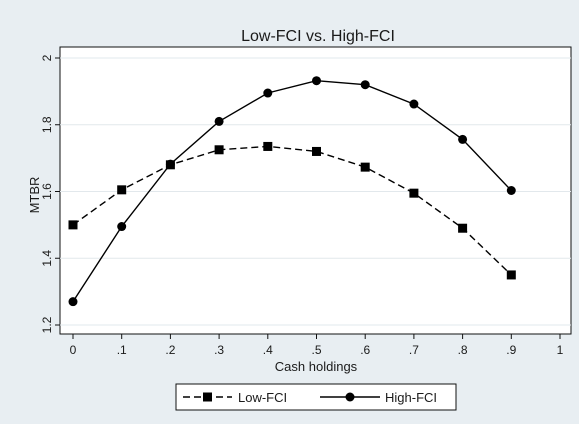  I want to click on y-tick-label: 1.2, so click(47, 324).